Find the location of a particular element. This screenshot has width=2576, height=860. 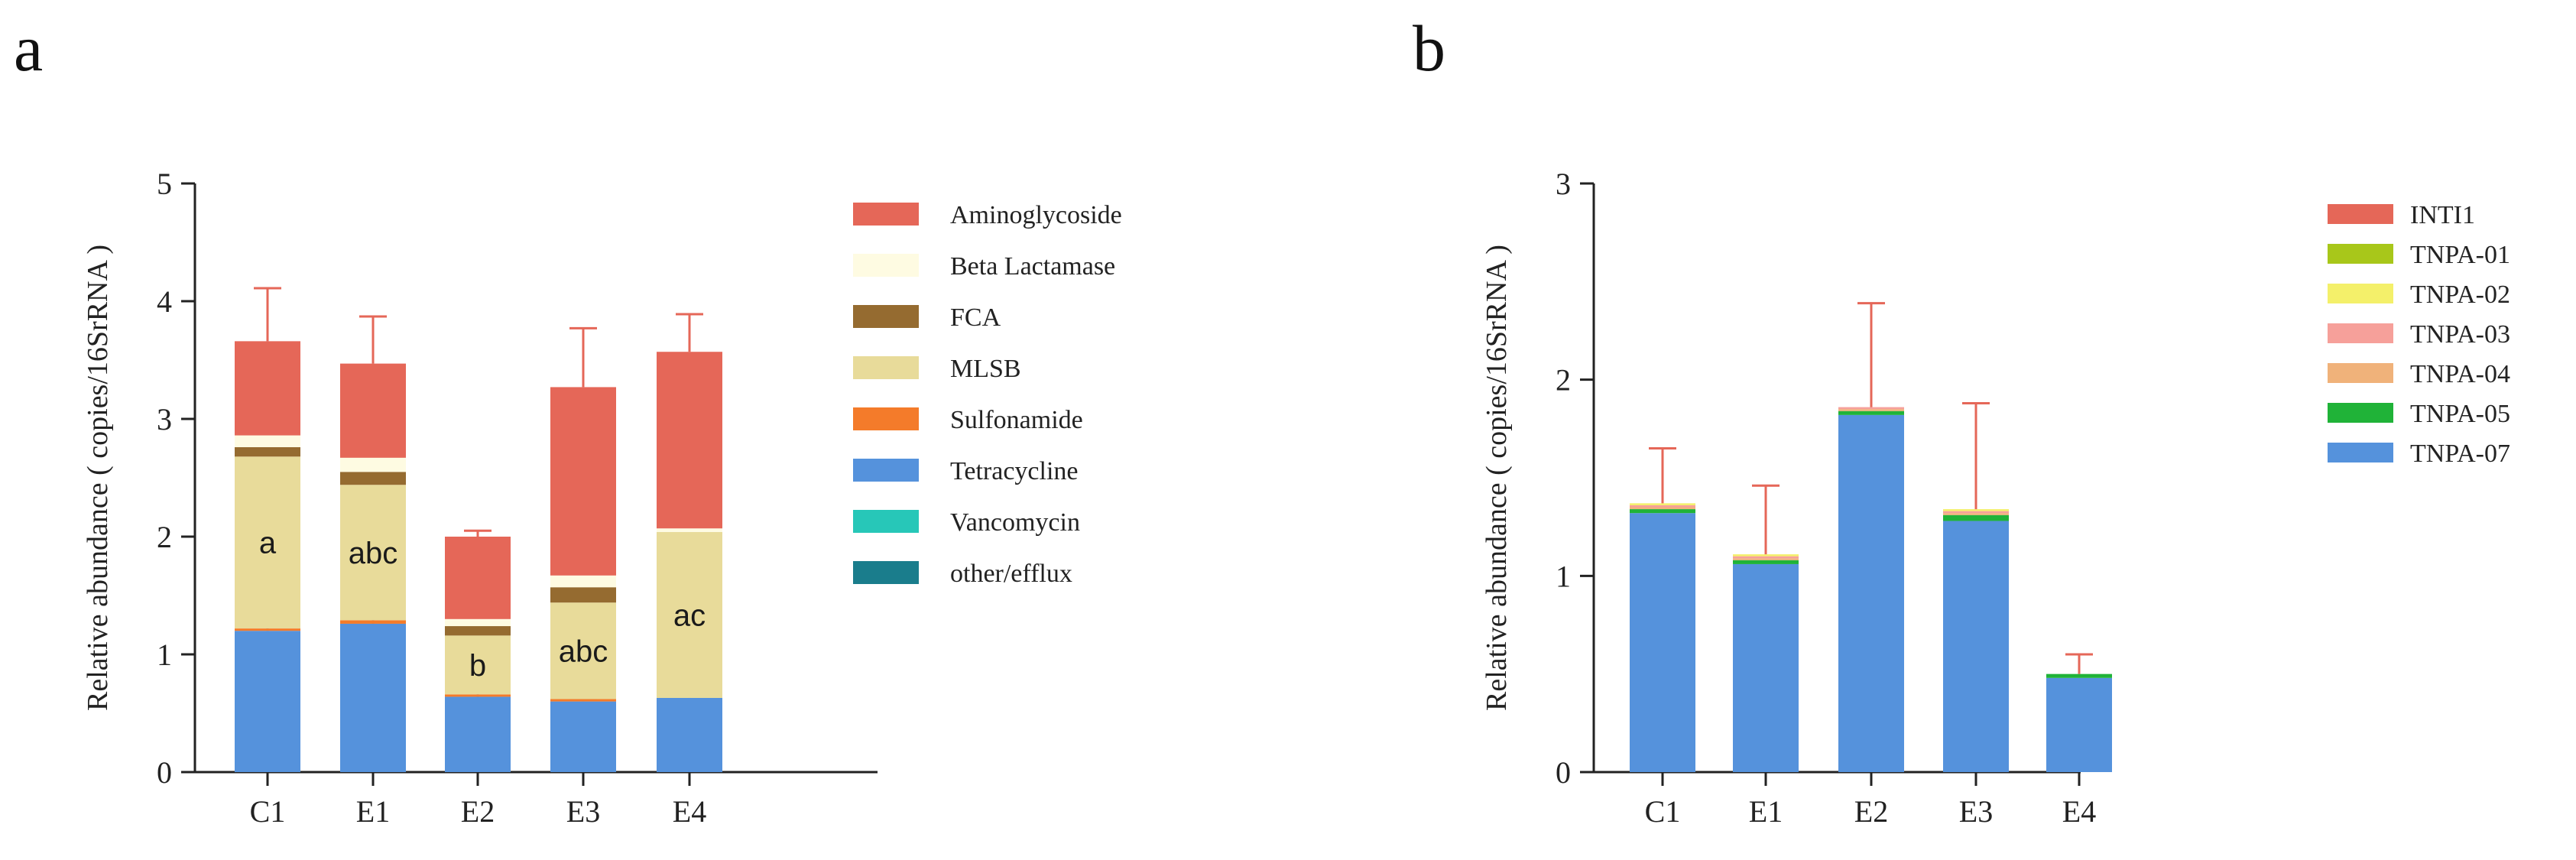

legend-label: TNPA-01 is located at coordinates (2460, 255).